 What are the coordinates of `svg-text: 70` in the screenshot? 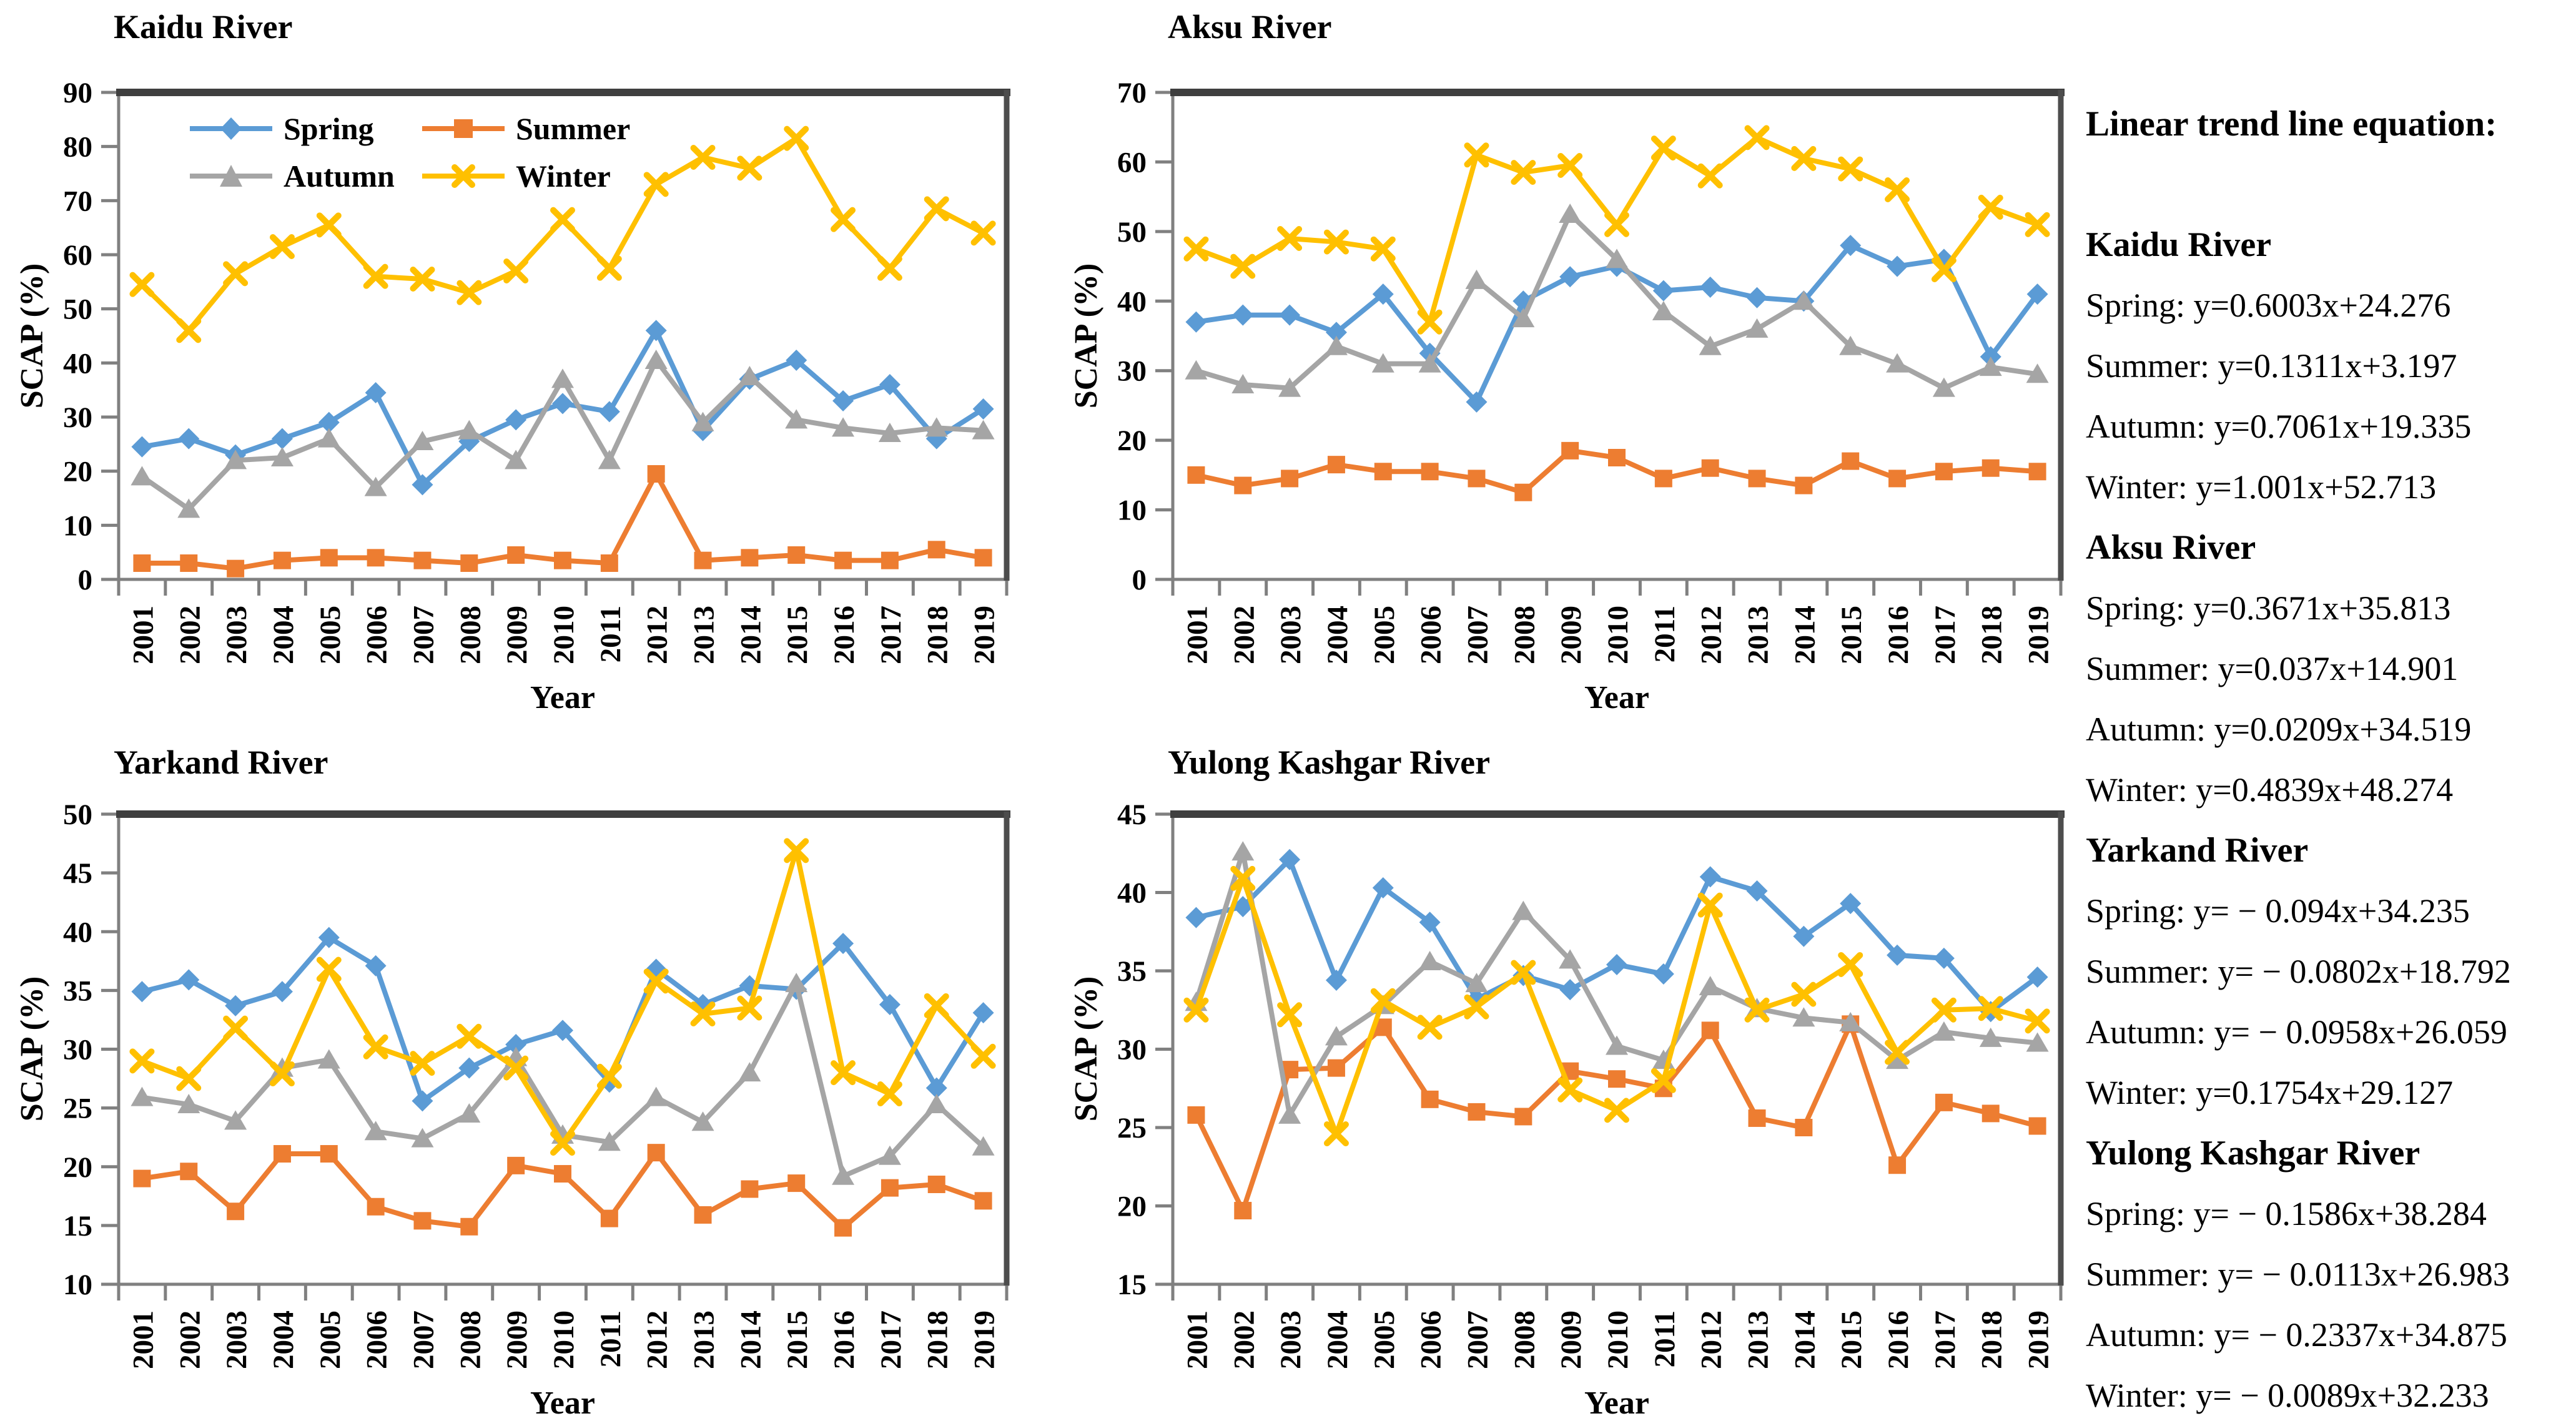 It's located at (1132, 93).